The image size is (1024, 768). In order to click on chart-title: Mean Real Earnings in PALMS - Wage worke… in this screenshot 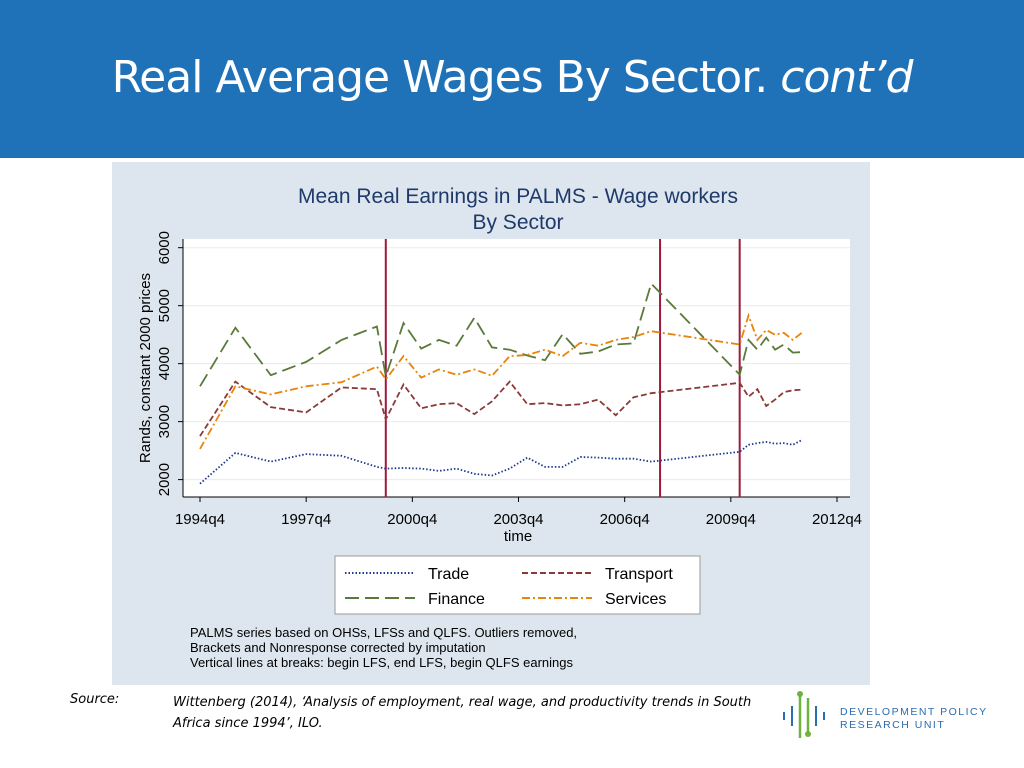, I will do `click(518, 196)`.